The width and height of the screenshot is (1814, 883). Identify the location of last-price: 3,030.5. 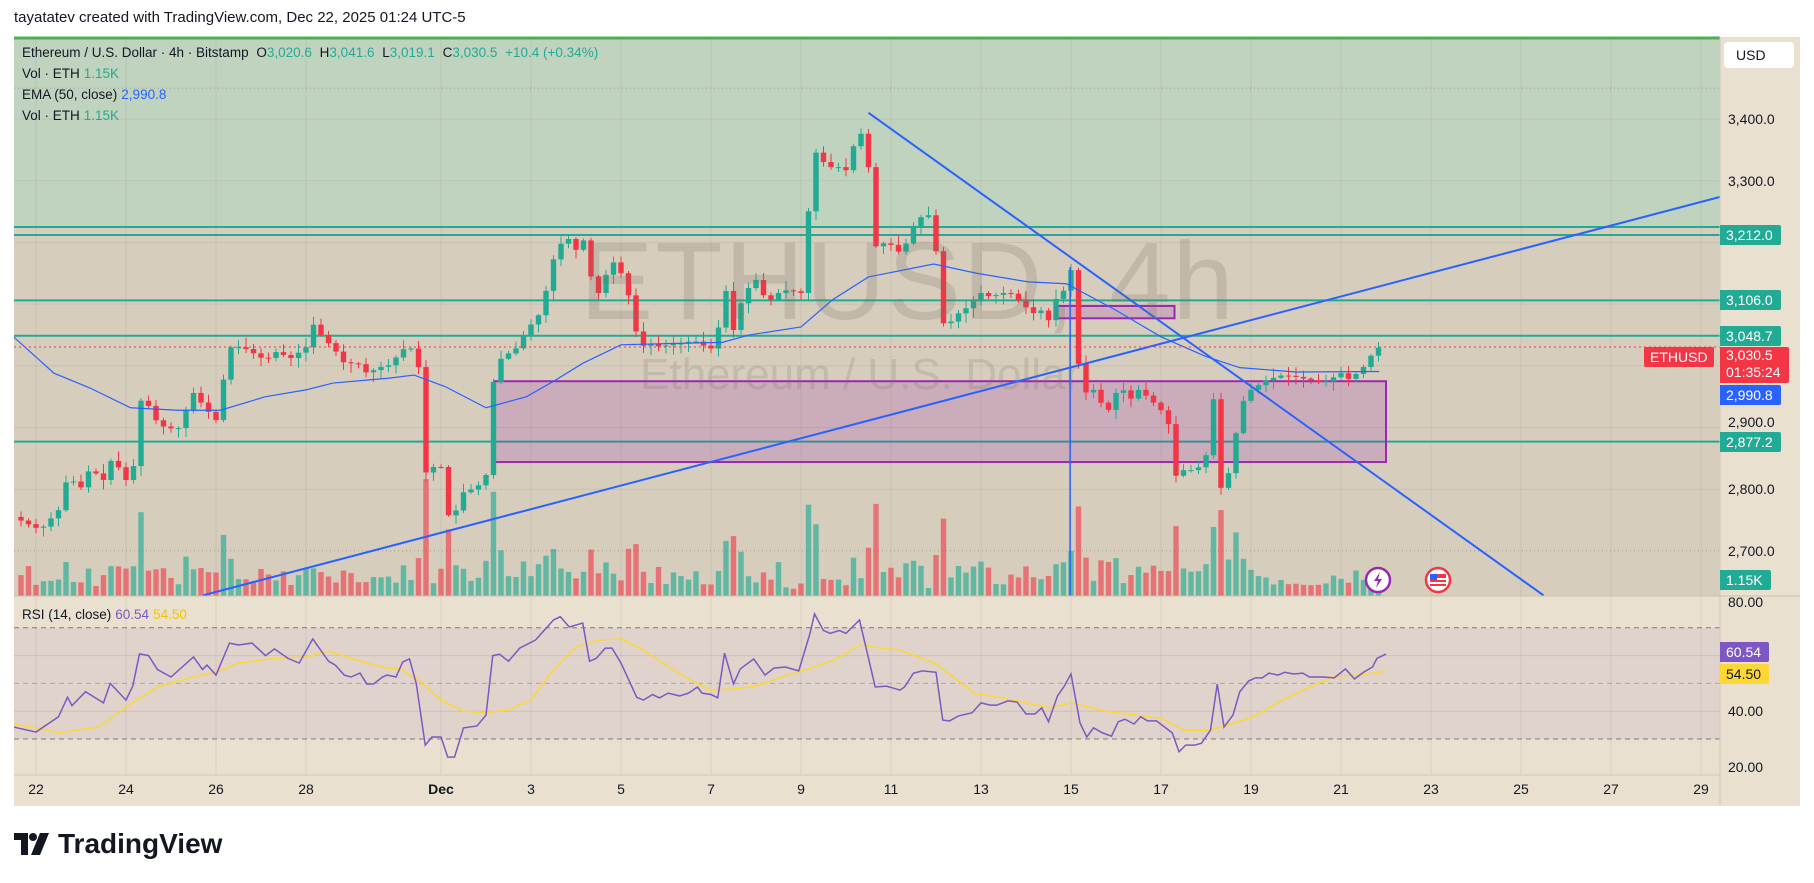
(1749, 354).